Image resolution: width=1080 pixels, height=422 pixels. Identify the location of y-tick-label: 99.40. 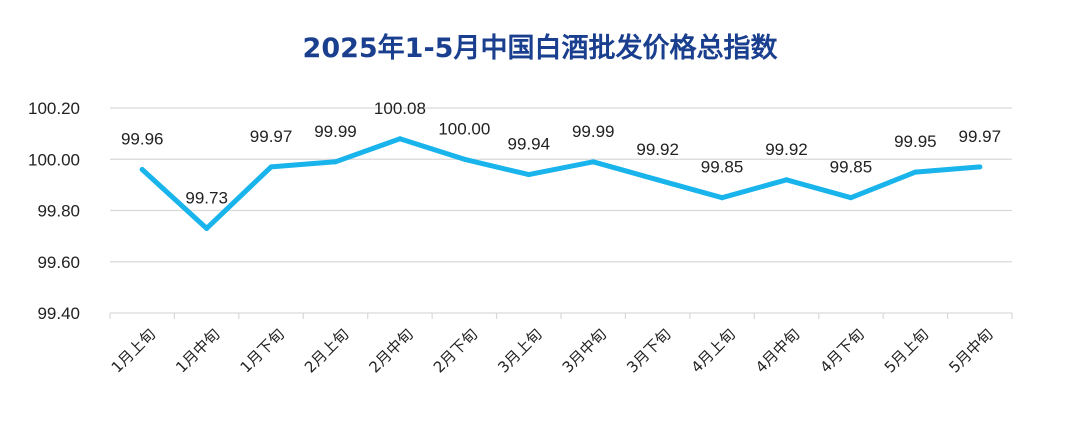
(58, 313).